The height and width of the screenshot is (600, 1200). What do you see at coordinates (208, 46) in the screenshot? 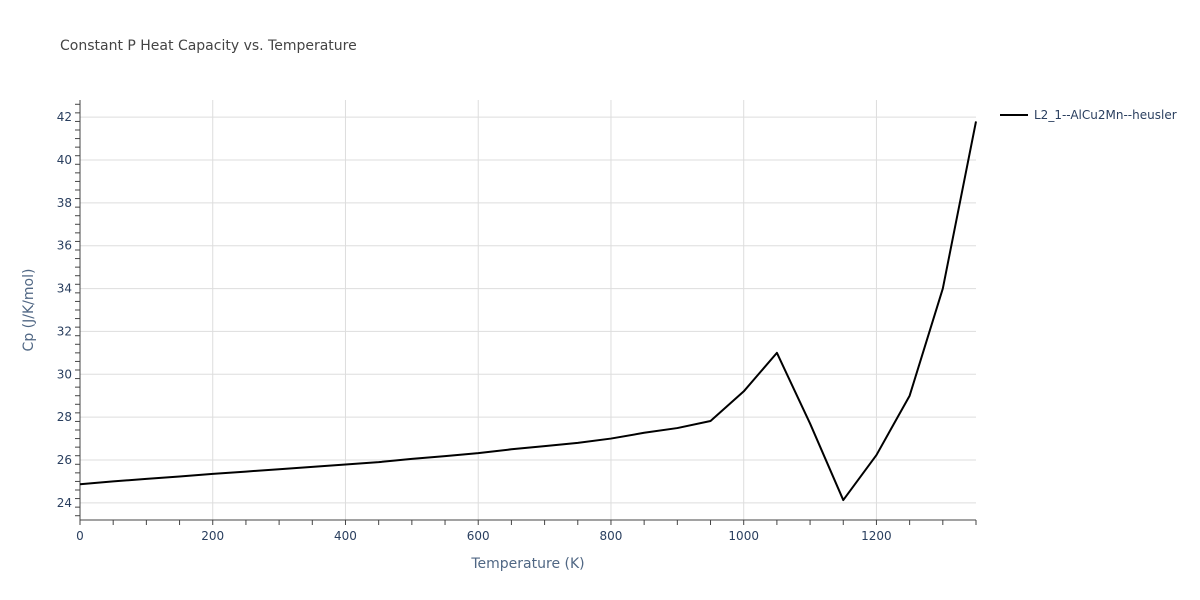
I see `chart-title: Constant P Heat Capacity vs. Temperature` at bounding box center [208, 46].